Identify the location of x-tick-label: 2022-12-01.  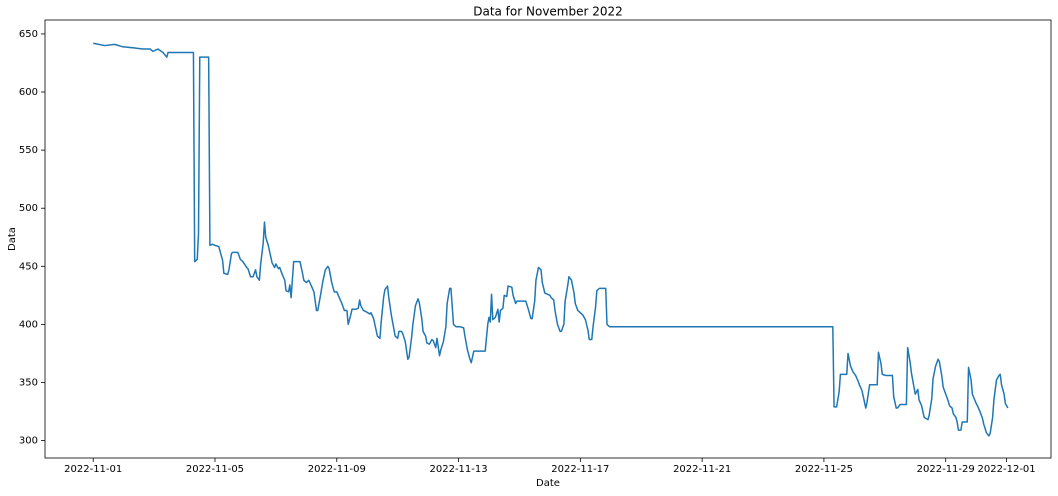
(1007, 469).